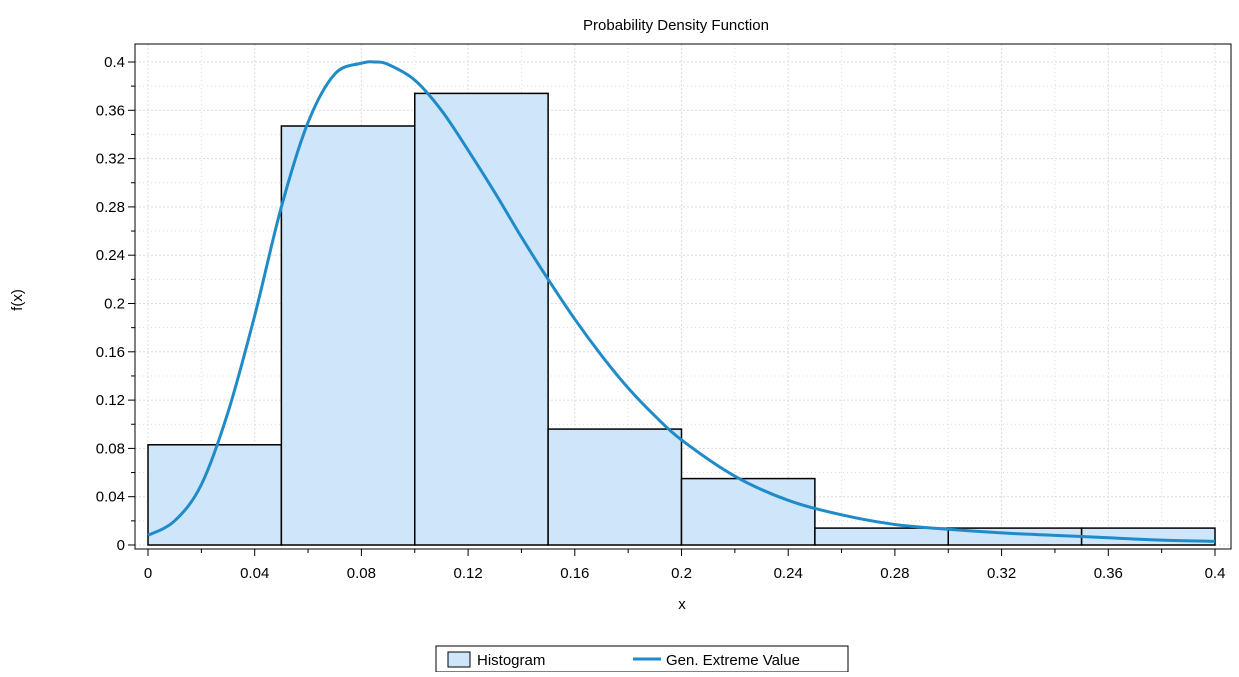 The height and width of the screenshot is (677, 1239). Describe the element at coordinates (459, 659) in the screenshot. I see `legend-histogram-swatch` at that location.